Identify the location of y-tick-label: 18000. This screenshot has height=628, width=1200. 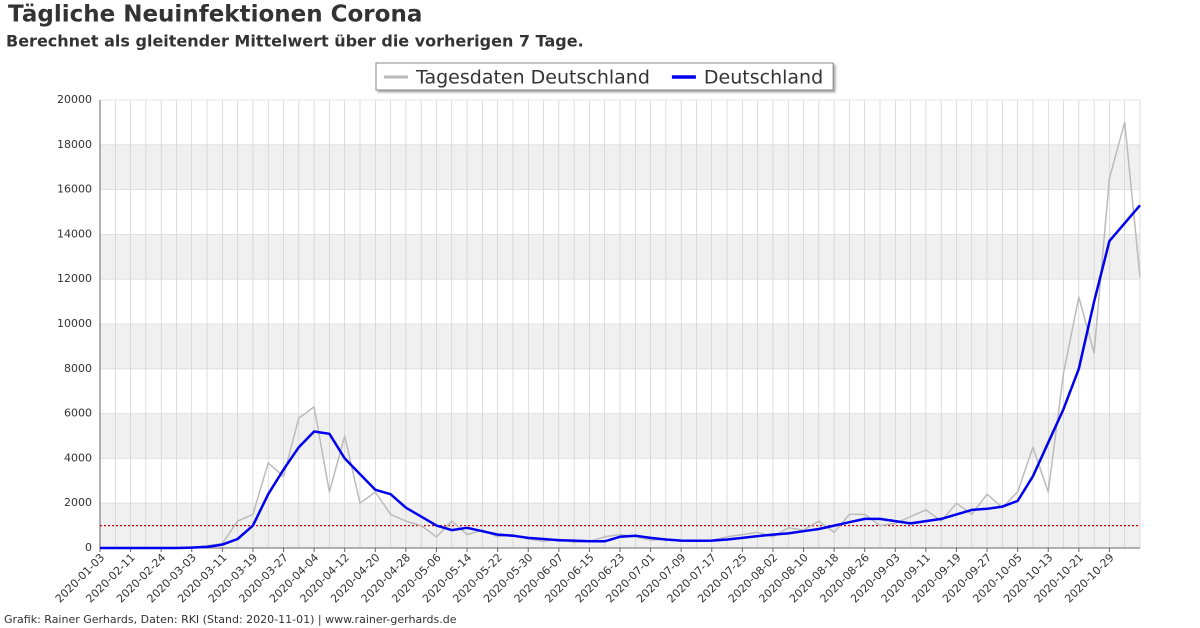
(74, 144).